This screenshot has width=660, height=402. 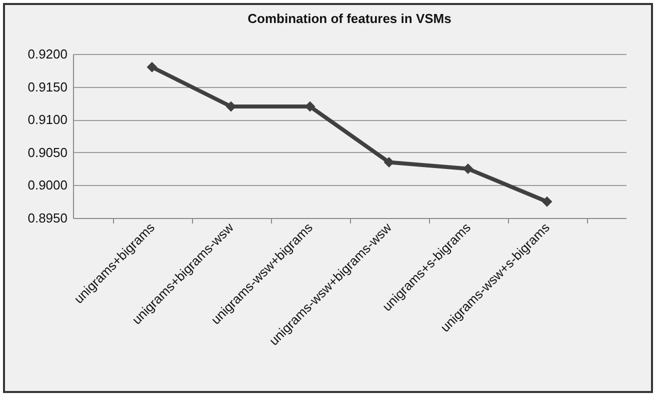 What do you see at coordinates (48, 152) in the screenshot?
I see `y-tick-label: 0.9050` at bounding box center [48, 152].